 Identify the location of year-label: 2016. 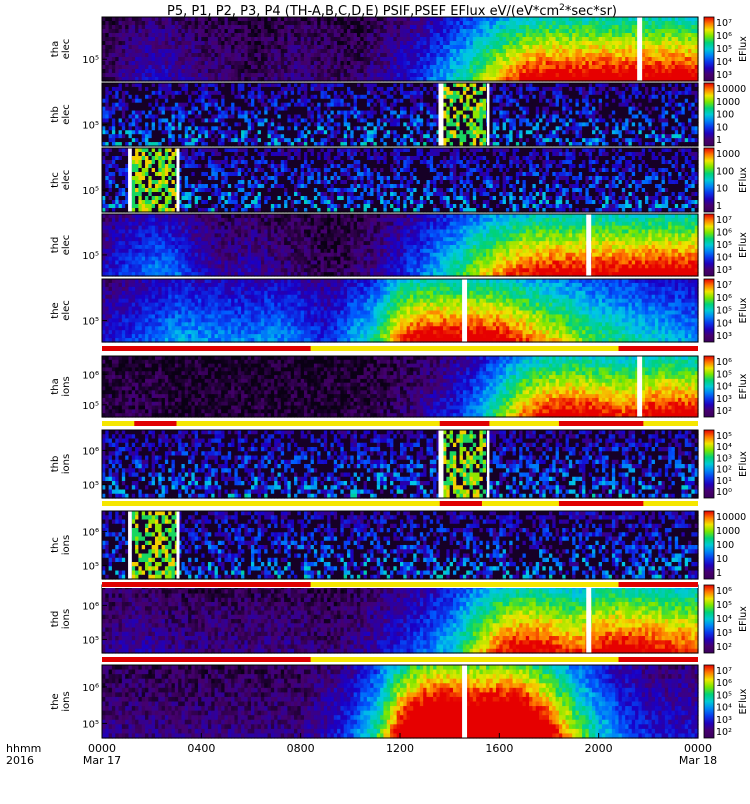
(20, 760).